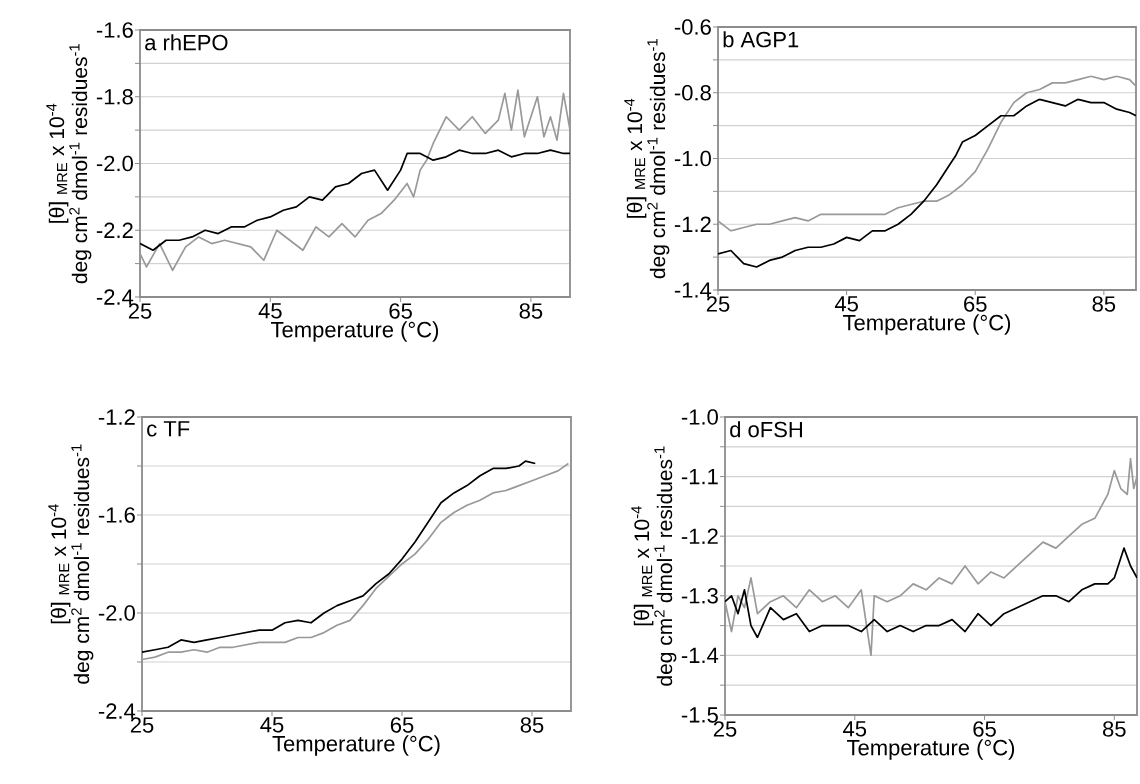 This screenshot has height=784, width=1140. I want to click on chart-title: a rhEPO, so click(186, 42).